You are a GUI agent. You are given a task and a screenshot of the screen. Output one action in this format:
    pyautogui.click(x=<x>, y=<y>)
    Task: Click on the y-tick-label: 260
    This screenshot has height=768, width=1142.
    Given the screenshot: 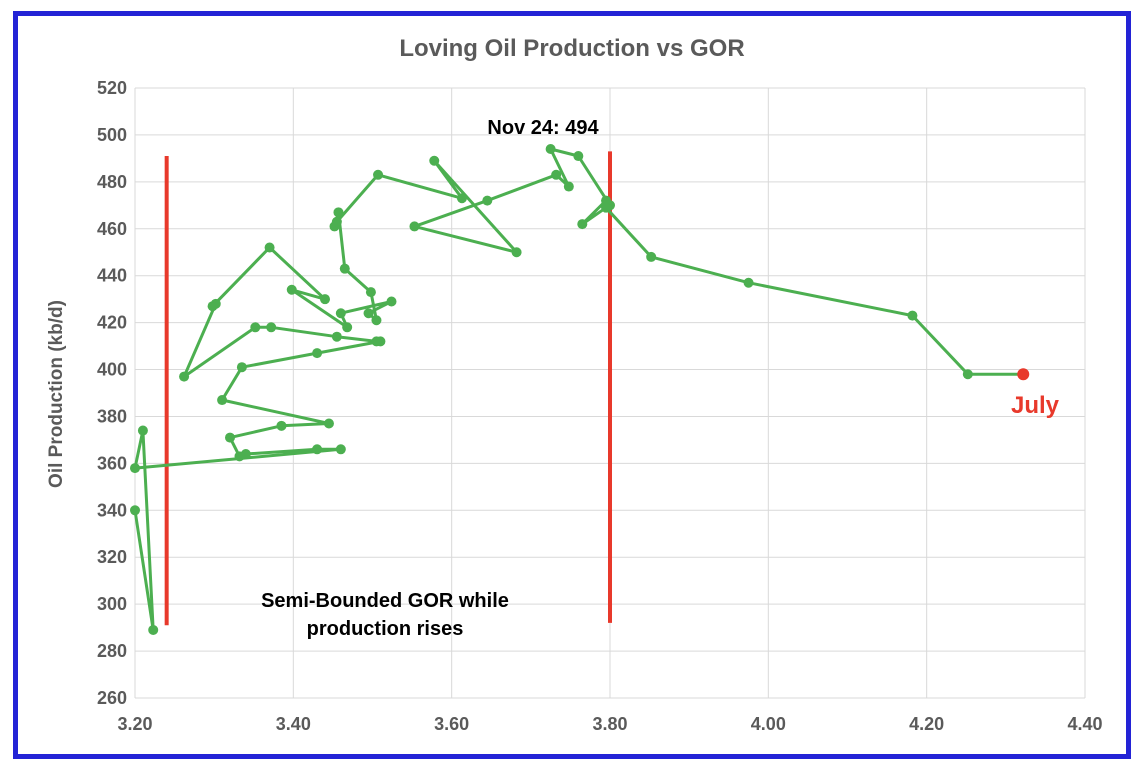 What is the action you would take?
    pyautogui.click(x=112, y=698)
    